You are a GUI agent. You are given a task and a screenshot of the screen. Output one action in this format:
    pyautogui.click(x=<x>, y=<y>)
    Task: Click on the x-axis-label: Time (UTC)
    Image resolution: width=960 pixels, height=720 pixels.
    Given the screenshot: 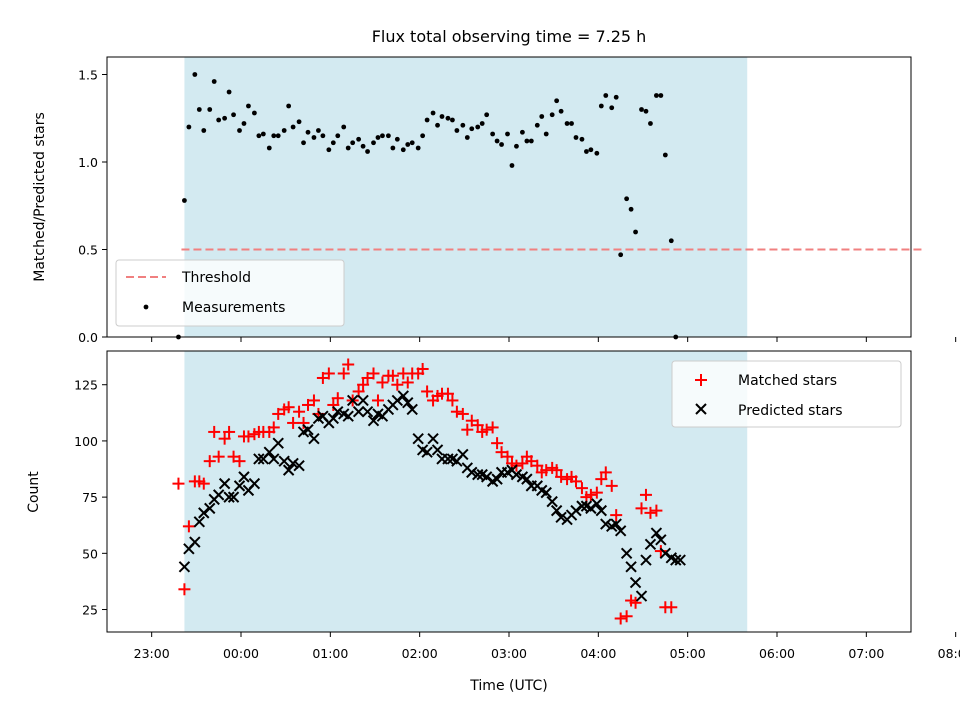 What is the action you would take?
    pyautogui.click(x=508, y=686)
    